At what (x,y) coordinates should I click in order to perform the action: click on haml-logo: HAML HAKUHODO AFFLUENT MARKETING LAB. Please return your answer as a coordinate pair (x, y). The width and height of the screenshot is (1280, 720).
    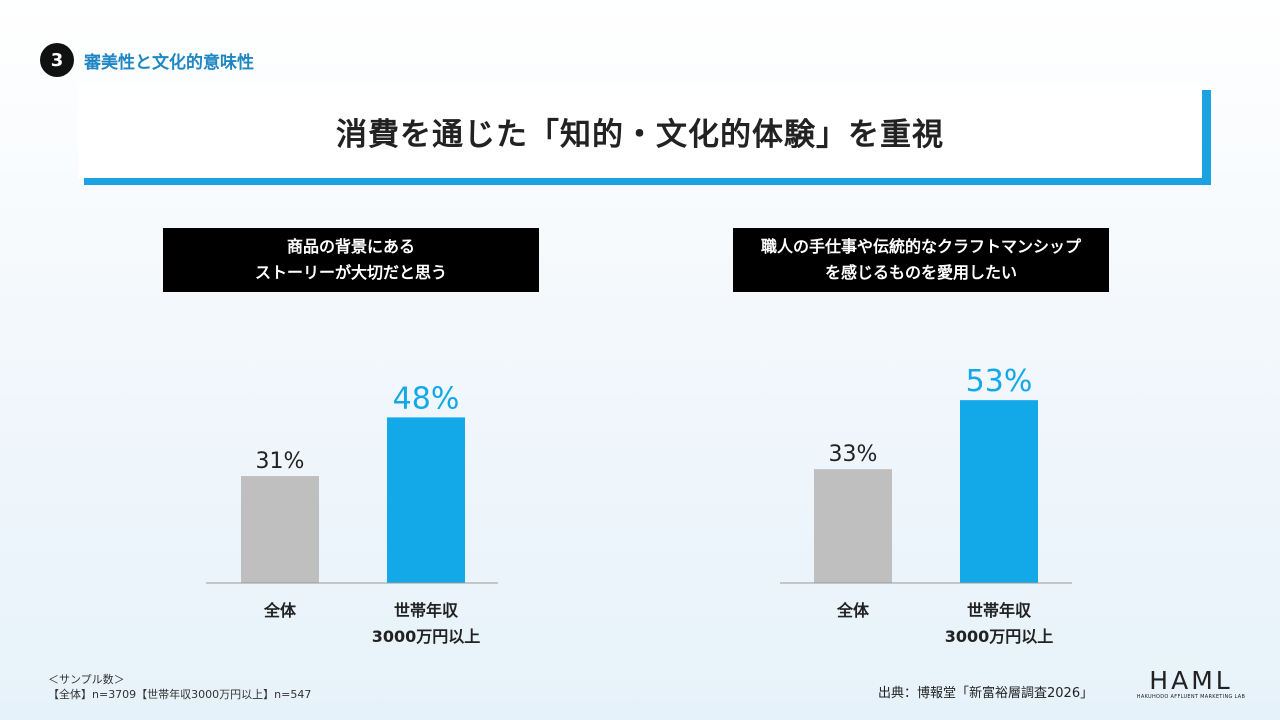
    Looking at the image, I should click on (1191, 683).